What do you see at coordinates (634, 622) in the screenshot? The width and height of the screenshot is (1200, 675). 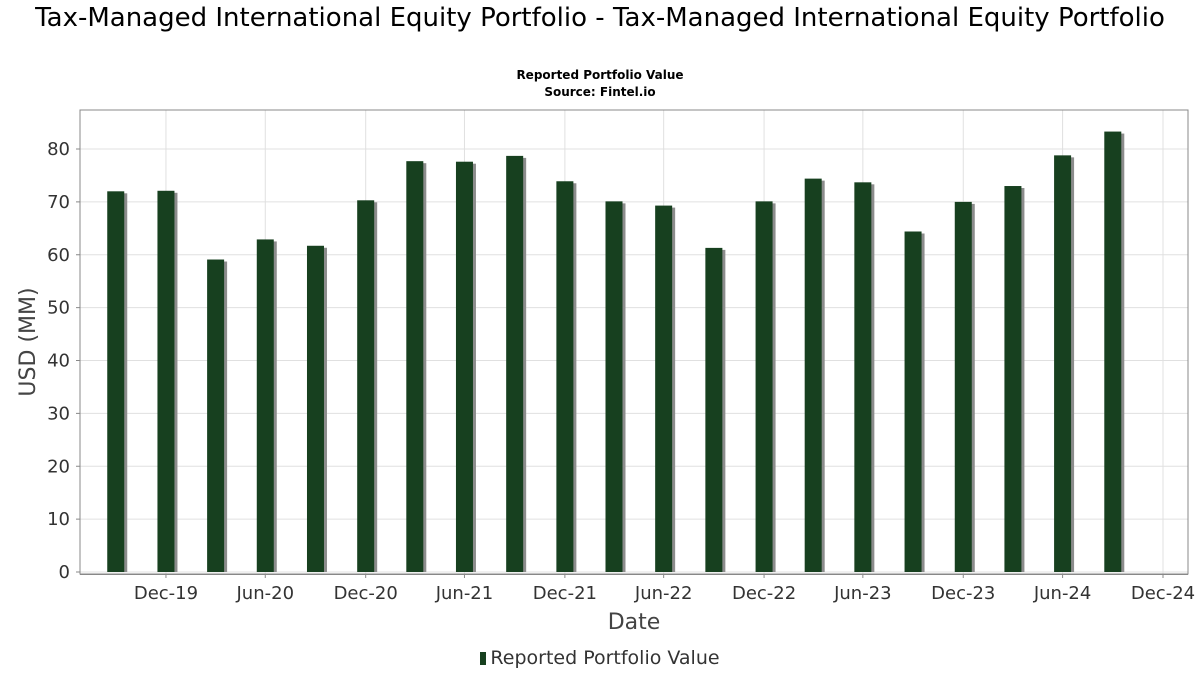 I see `x-axis-title: Date` at bounding box center [634, 622].